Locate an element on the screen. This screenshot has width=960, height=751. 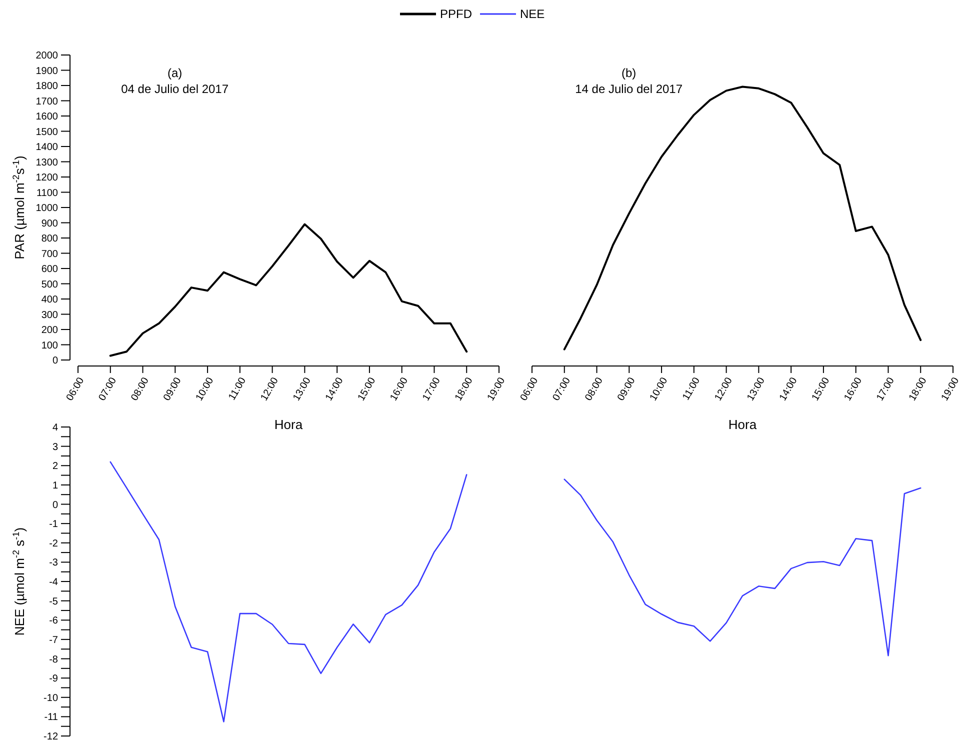
y-tick-label: 1800 is located at coordinates (47, 86).